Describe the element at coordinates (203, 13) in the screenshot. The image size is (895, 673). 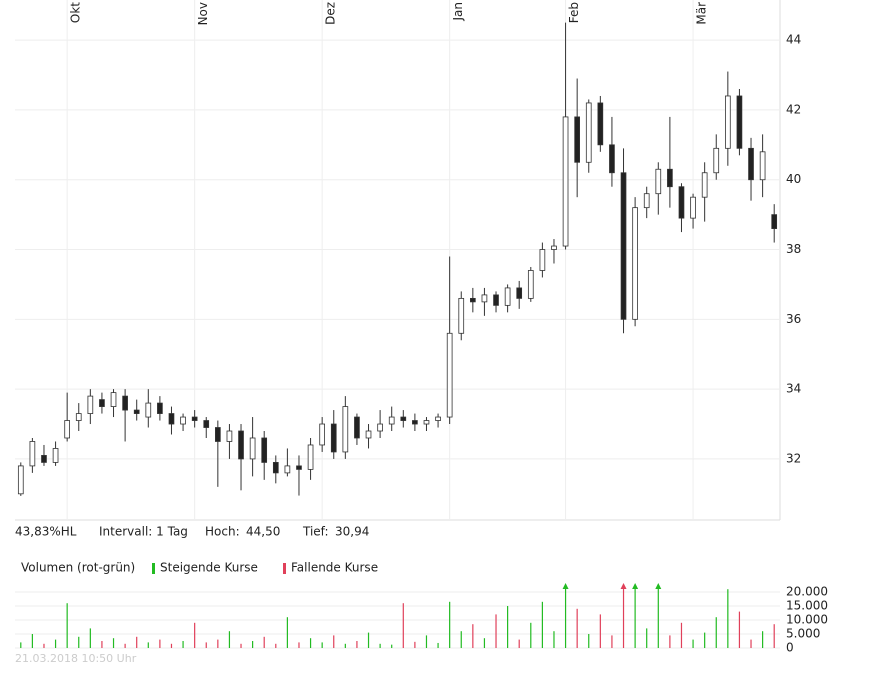
I see `x-tick-label: Nov` at that location.